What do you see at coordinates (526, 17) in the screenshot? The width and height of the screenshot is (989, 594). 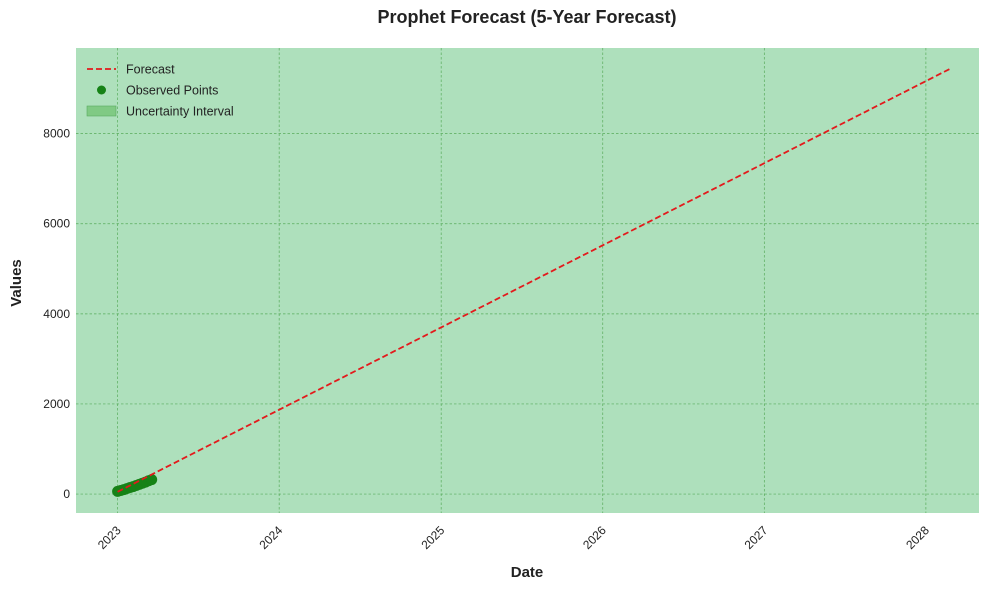 I see `chart-title: Prophet Forecast (5-Year Forecast)` at bounding box center [526, 17].